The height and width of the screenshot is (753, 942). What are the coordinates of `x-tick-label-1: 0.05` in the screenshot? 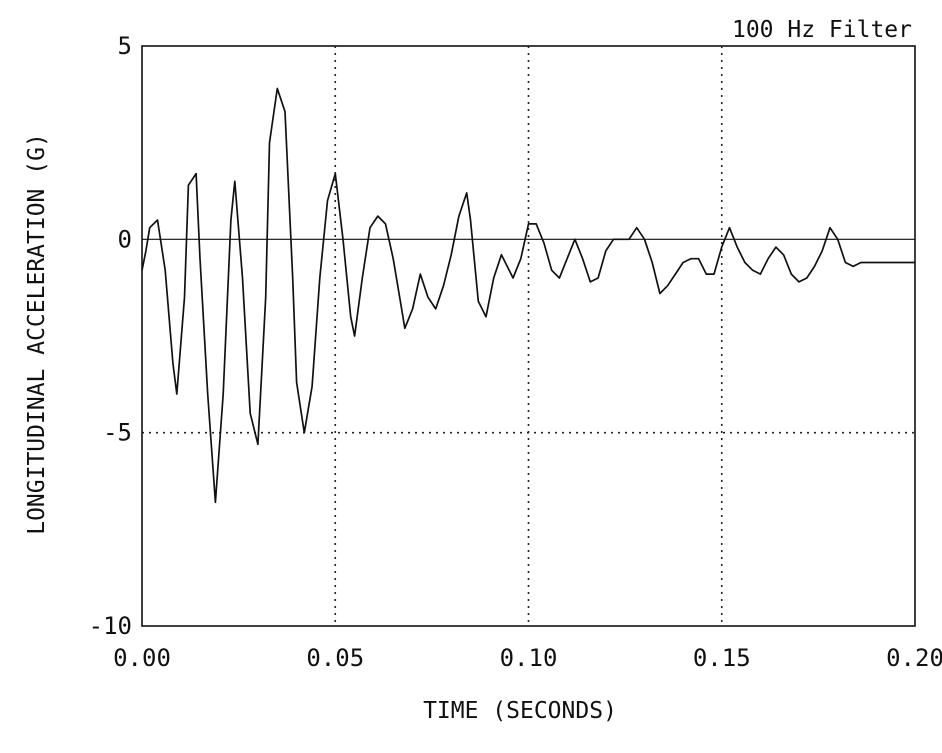 It's located at (335, 658).